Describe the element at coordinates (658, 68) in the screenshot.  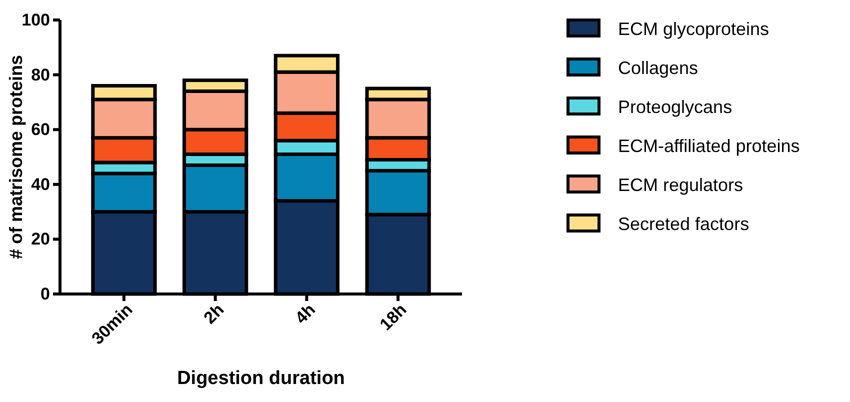
I see `legend-label: Collagens` at that location.